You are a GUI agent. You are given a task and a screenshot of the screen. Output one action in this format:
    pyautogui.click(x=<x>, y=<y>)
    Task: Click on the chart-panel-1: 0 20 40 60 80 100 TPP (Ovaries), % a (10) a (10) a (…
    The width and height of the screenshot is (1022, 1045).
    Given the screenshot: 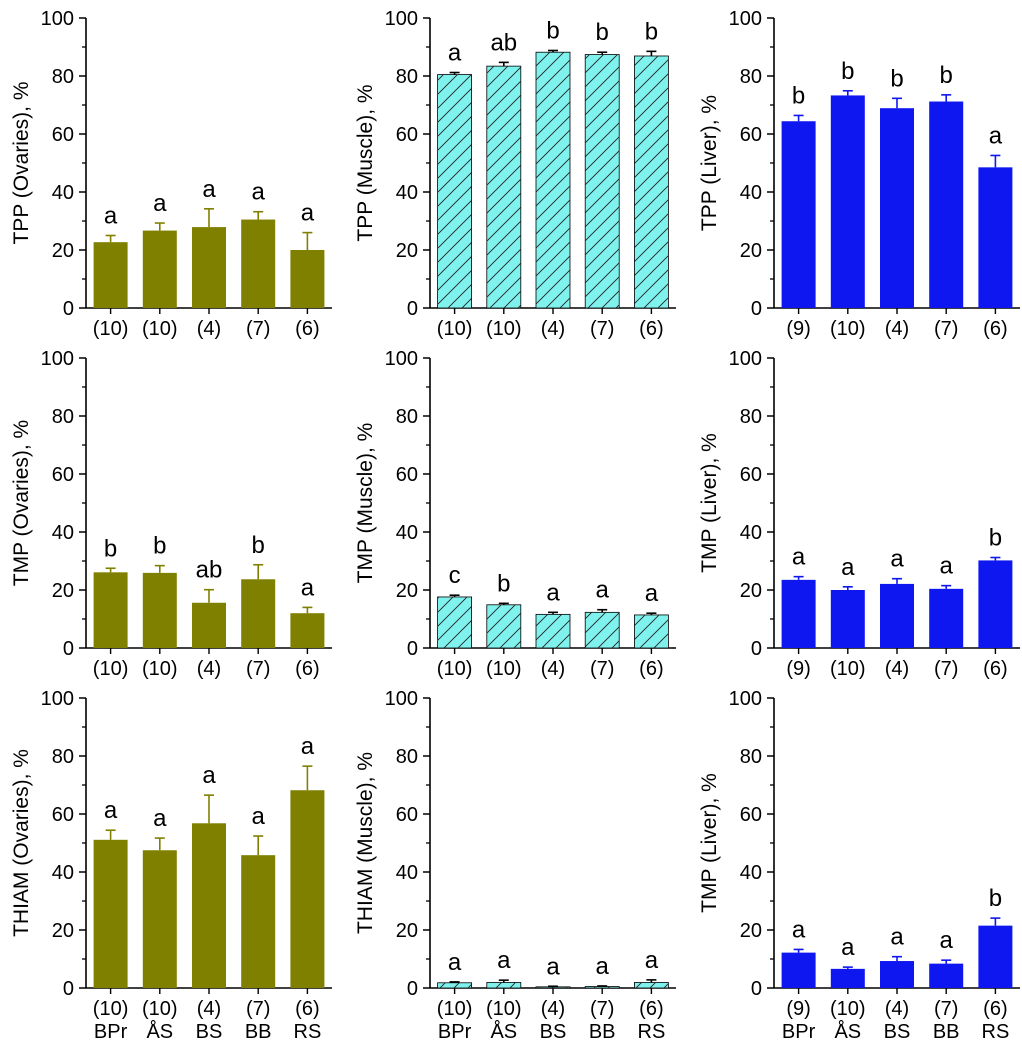 What is the action you would take?
    pyautogui.click(x=171, y=174)
    